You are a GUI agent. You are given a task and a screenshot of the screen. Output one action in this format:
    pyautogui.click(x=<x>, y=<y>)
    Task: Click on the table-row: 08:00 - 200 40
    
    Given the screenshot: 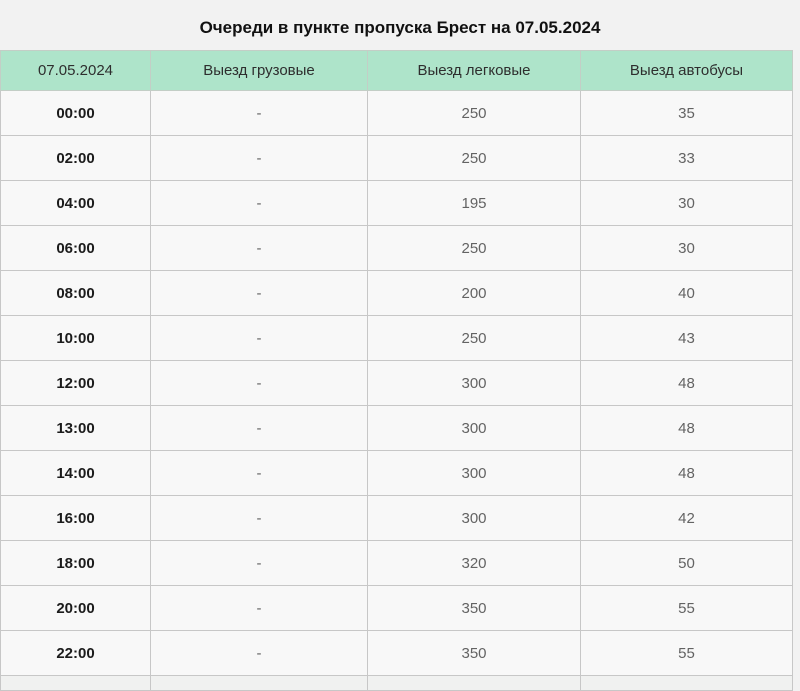 What is the action you would take?
    pyautogui.click(x=396, y=293)
    